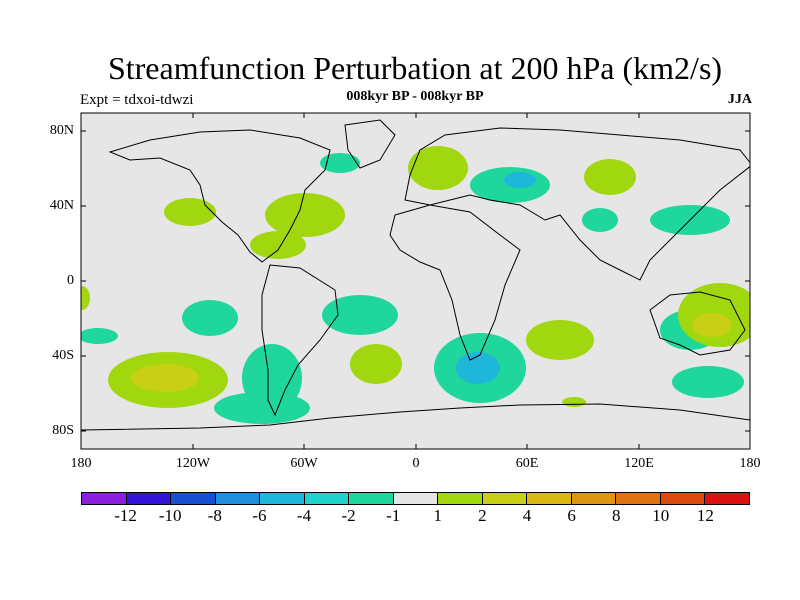  What do you see at coordinates (193, 463) in the screenshot?
I see `lon-label: 120W` at bounding box center [193, 463].